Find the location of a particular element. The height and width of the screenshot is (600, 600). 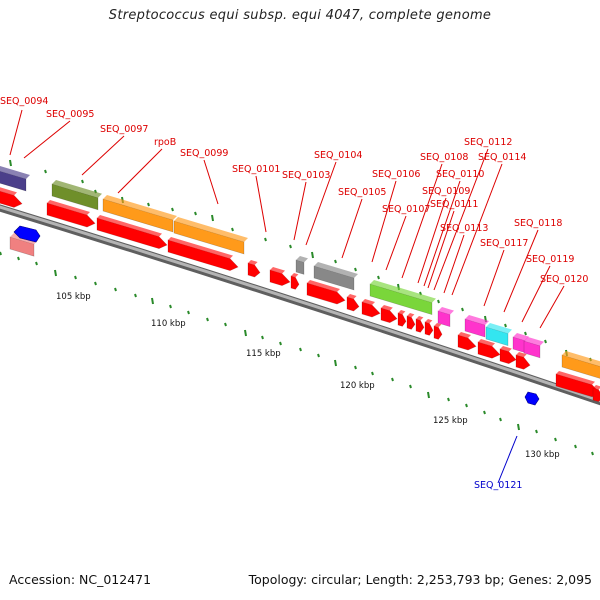

gene-label: SEQ_0119 is located at coordinates (550, 259).